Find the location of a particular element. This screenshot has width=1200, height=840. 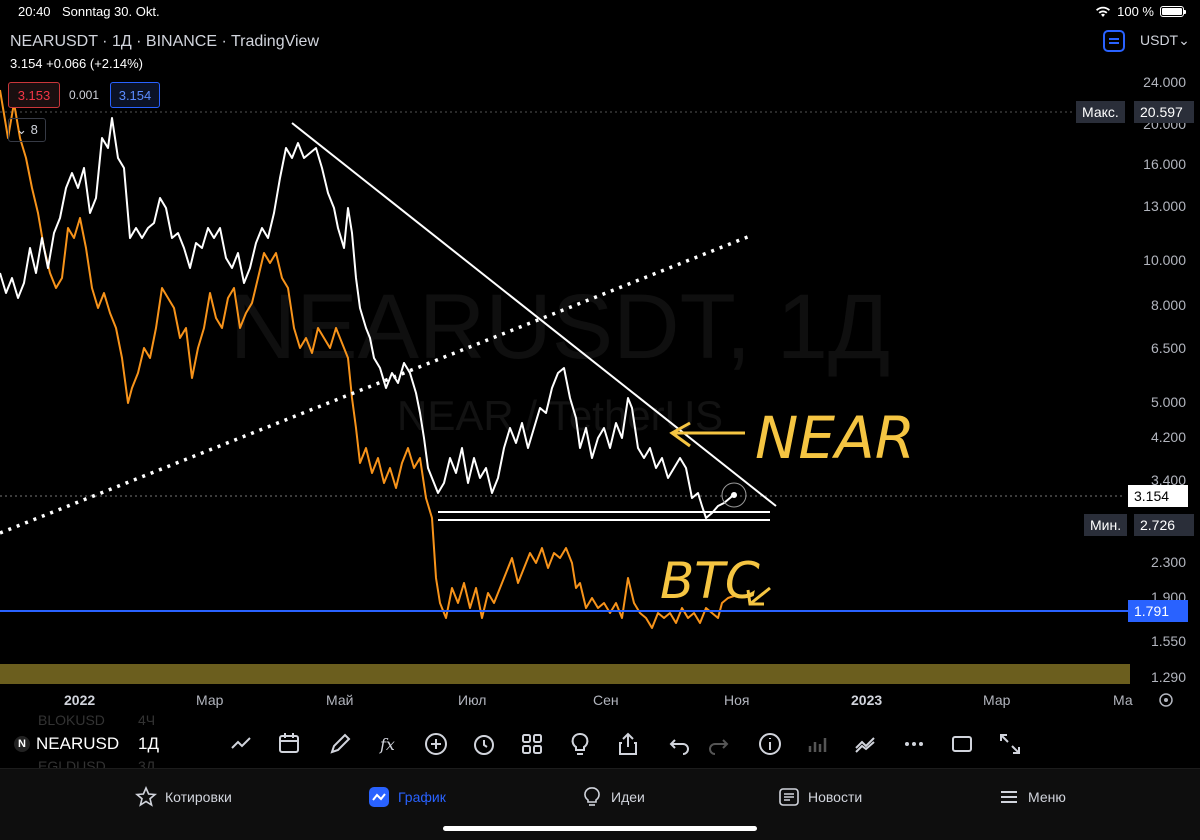

btc-arrow is located at coordinates (760, 596).